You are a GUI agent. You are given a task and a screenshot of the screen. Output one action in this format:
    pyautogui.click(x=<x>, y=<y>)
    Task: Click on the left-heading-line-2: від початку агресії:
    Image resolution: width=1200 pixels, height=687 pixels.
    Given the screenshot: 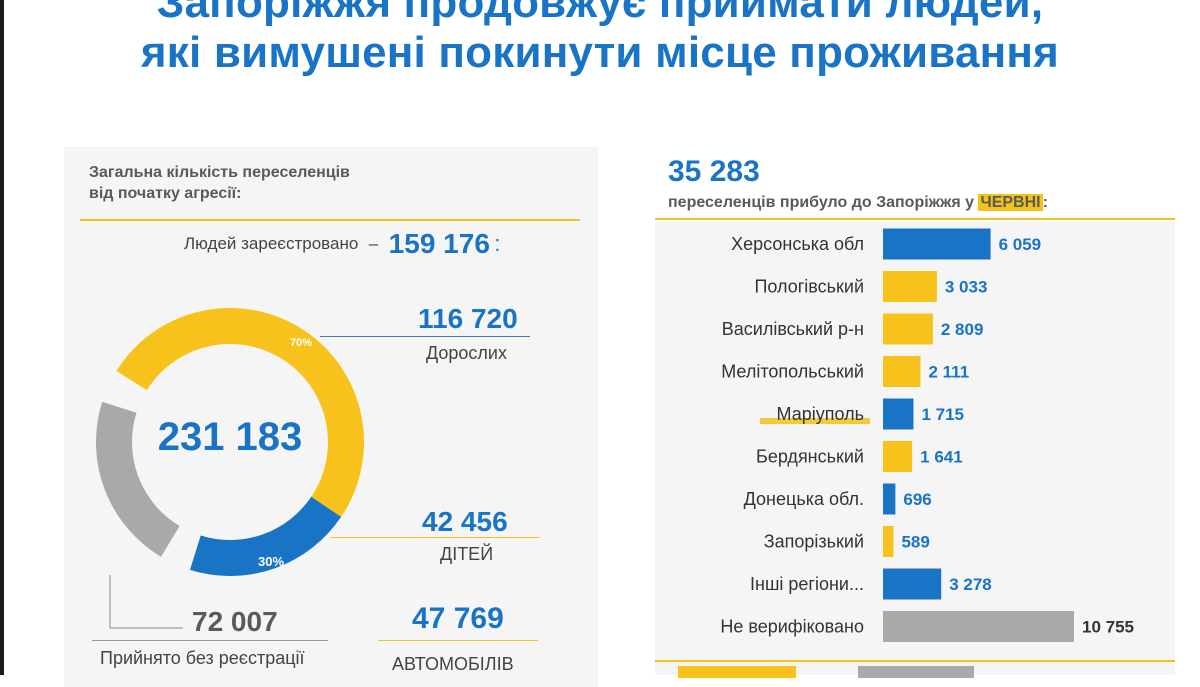 What is the action you would take?
    pyautogui.click(x=165, y=193)
    